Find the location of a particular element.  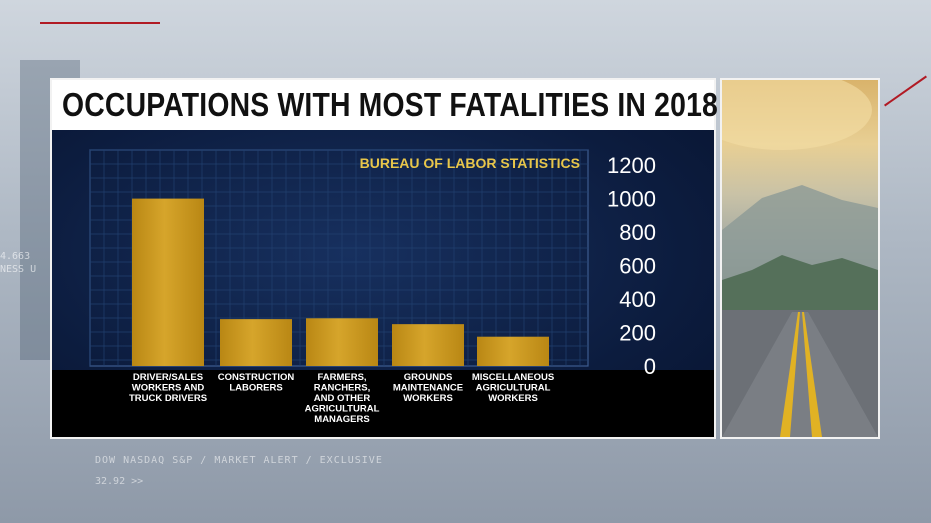

category-label-line: FARMERS, is located at coordinates (341, 377).